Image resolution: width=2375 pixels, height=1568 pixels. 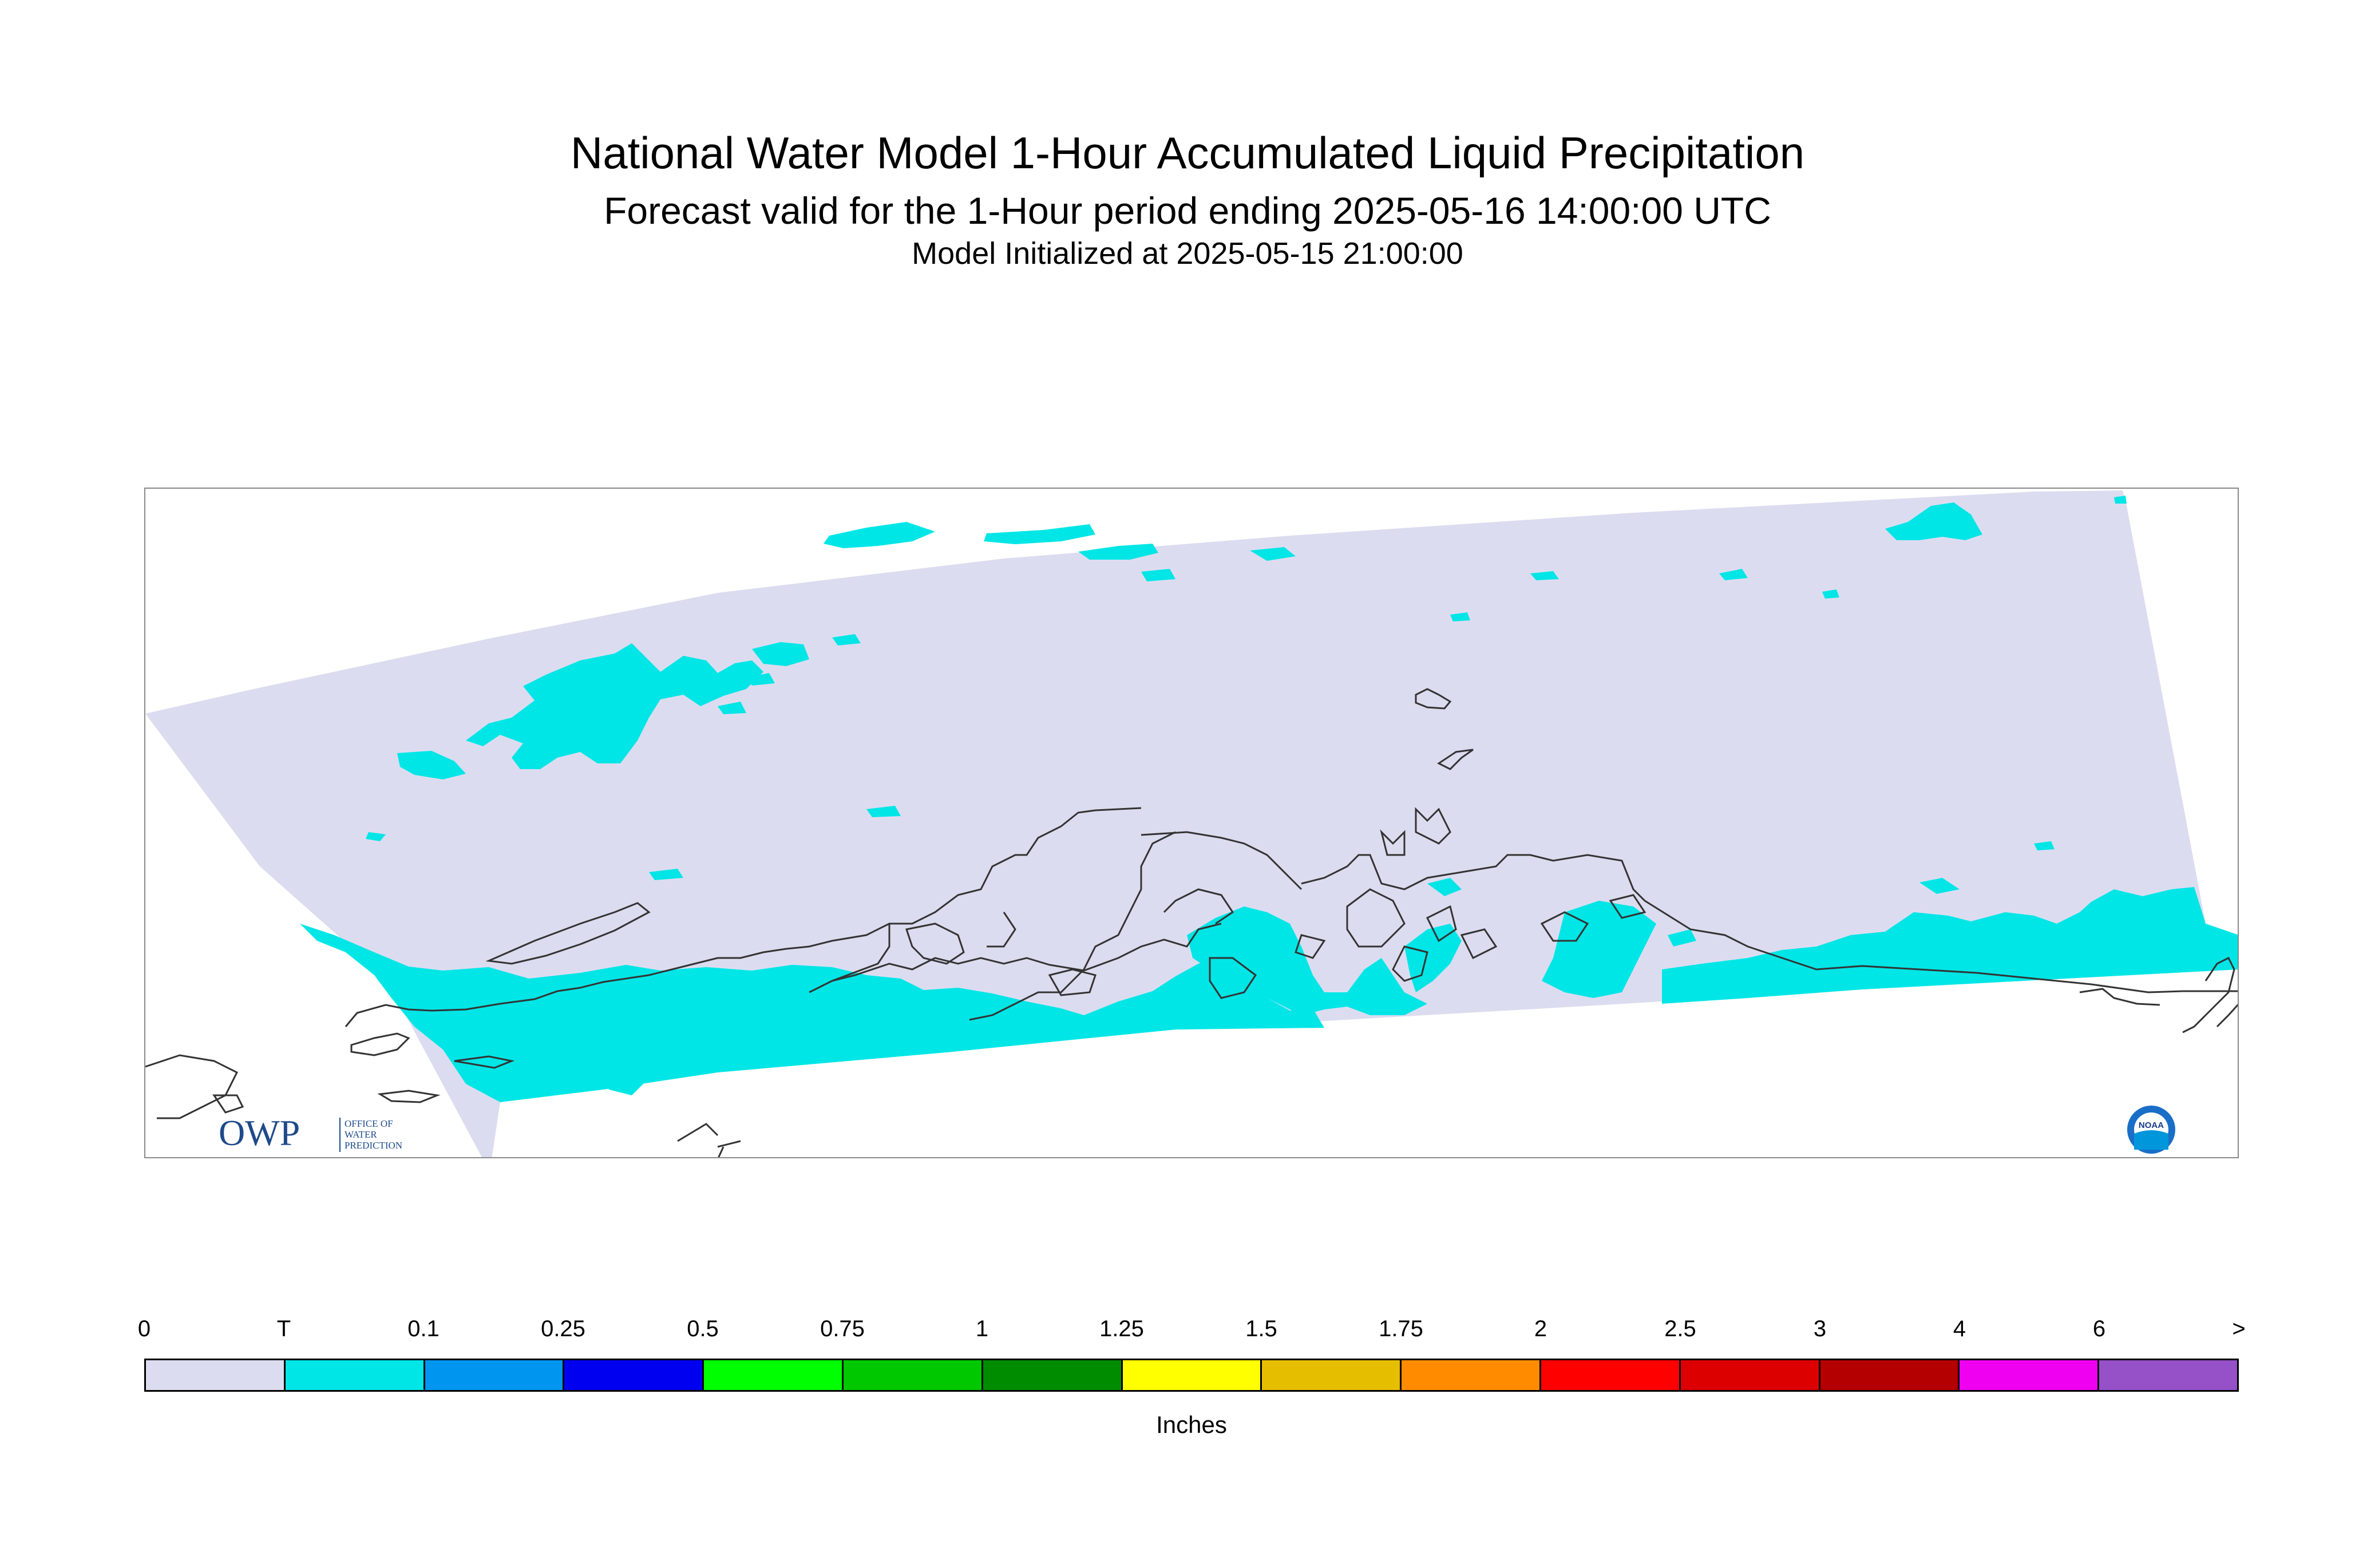 What do you see at coordinates (1541, 1328) in the screenshot?
I see `legend-tick-label: 2` at bounding box center [1541, 1328].